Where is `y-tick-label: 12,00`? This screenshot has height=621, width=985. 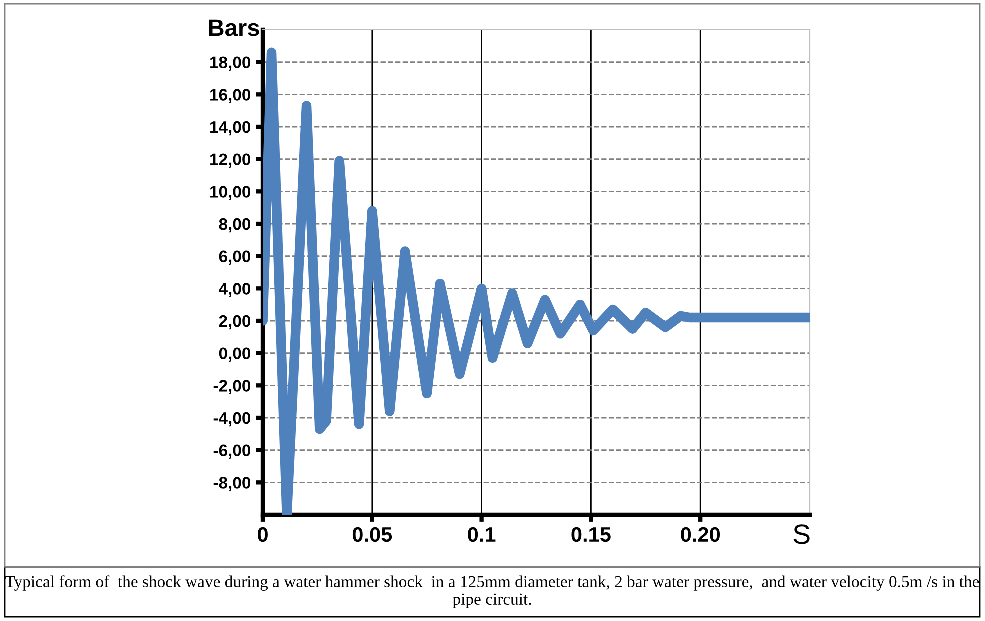 y-tick-label: 12,00 is located at coordinates (230, 161).